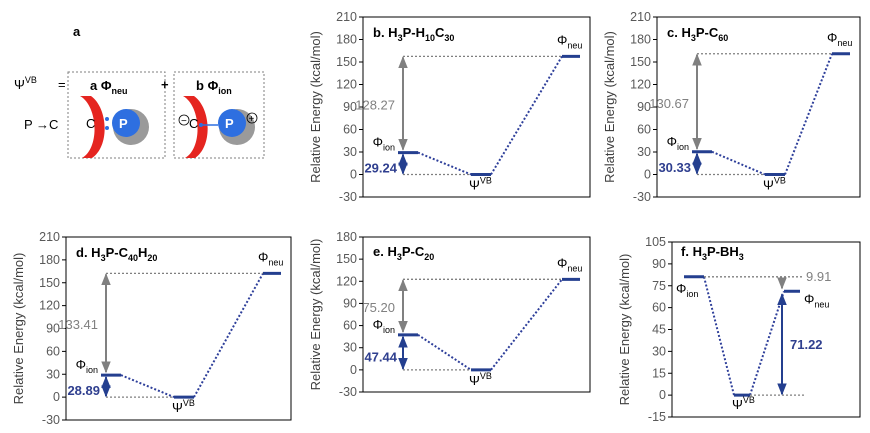  I want to click on plus-operator: +, so click(165, 84).